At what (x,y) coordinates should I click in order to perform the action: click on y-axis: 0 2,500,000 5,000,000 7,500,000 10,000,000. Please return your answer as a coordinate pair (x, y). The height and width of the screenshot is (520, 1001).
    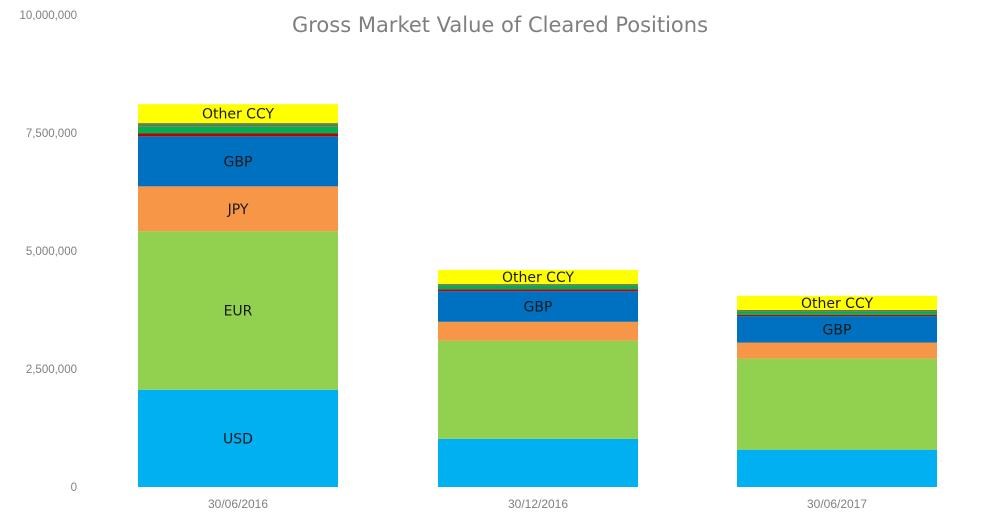
    Looking at the image, I should click on (48, 252).